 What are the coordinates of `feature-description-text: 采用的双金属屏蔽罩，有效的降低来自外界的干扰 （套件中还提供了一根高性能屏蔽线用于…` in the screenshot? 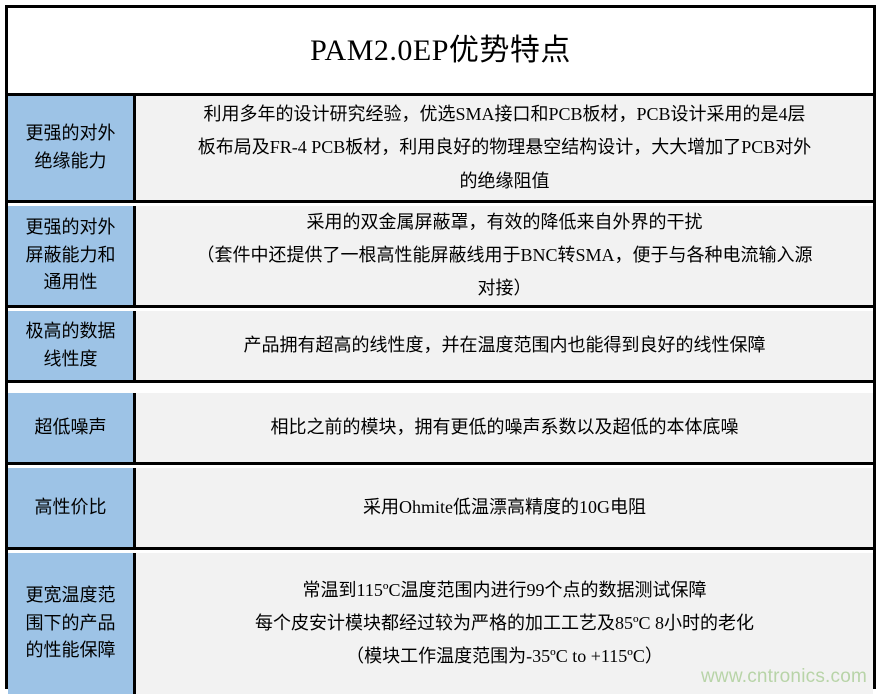 It's located at (504, 256).